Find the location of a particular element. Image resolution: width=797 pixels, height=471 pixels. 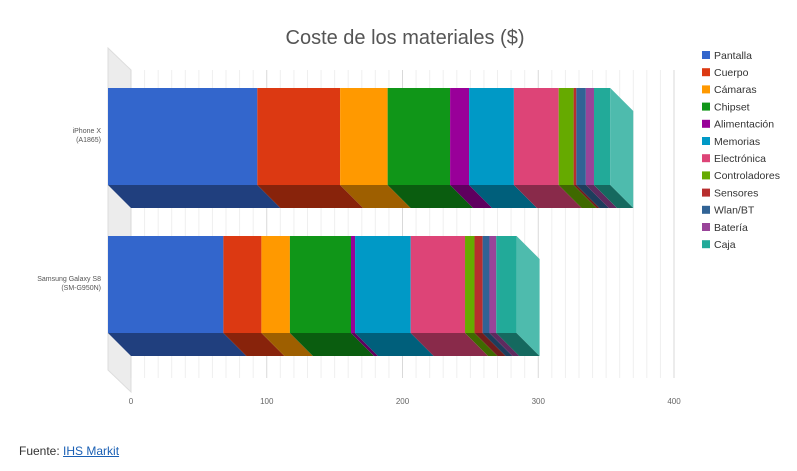

legend-item-label: Wlan/BT is located at coordinates (734, 211).